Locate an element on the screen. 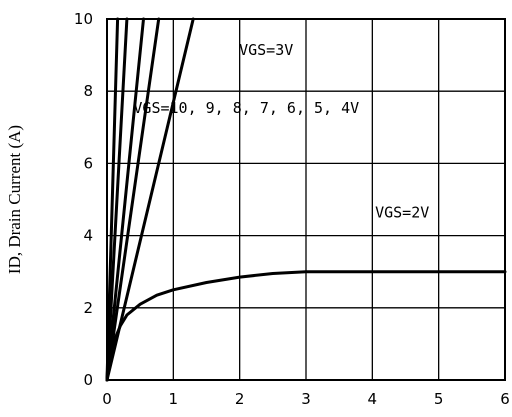 This screenshot has width=512, height=417. x-tick-label: 1 is located at coordinates (174, 399).